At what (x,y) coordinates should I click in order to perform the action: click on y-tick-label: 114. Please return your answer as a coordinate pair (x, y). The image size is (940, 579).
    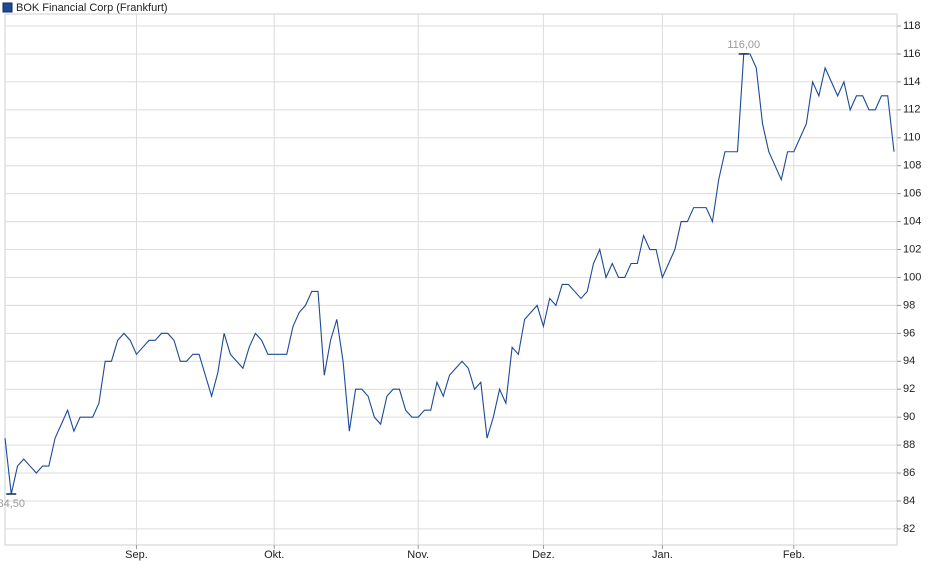
    Looking at the image, I should click on (912, 82).